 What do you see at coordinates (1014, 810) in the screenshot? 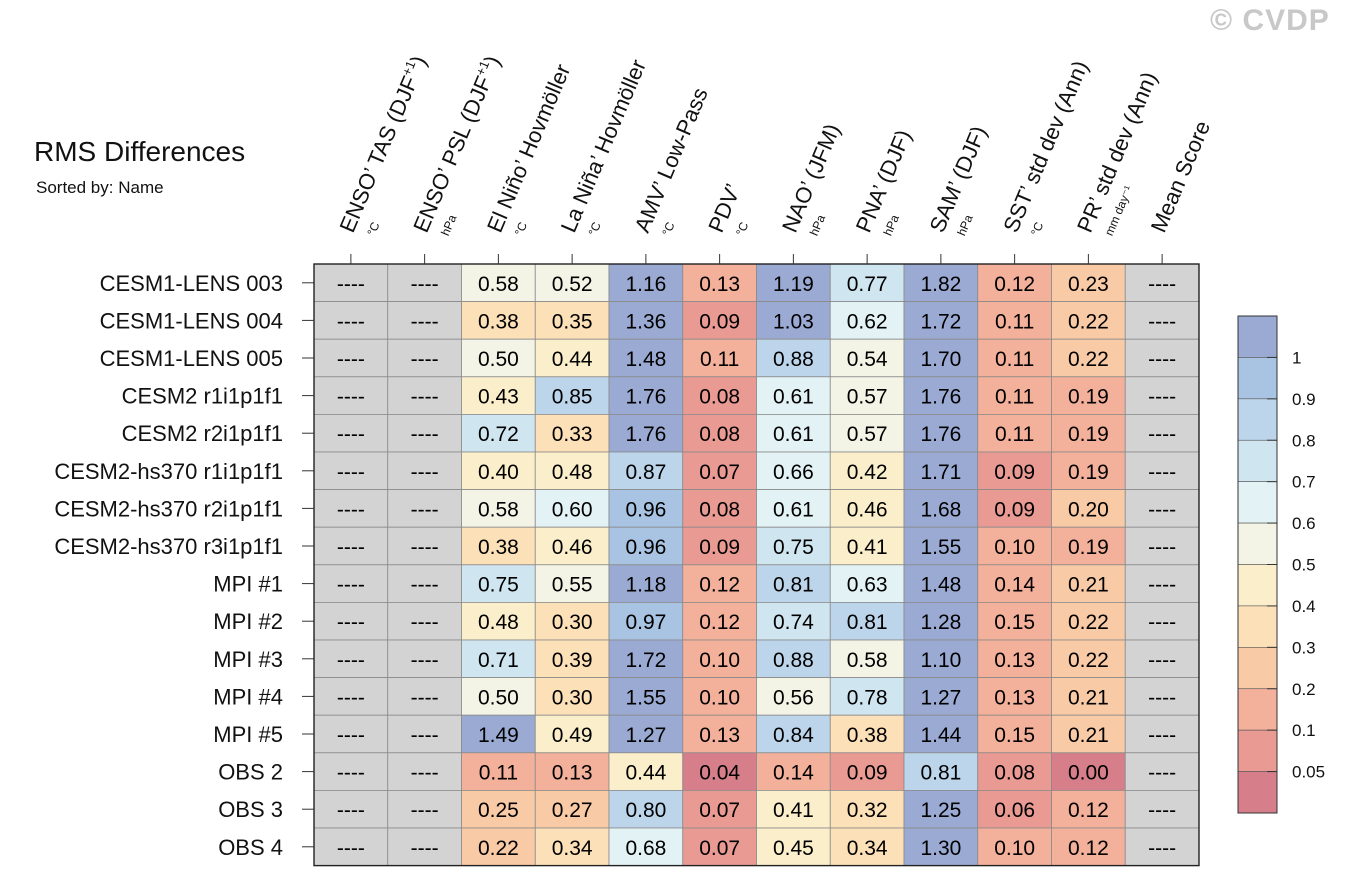
I see `cell-value-label: 0.06` at bounding box center [1014, 810].